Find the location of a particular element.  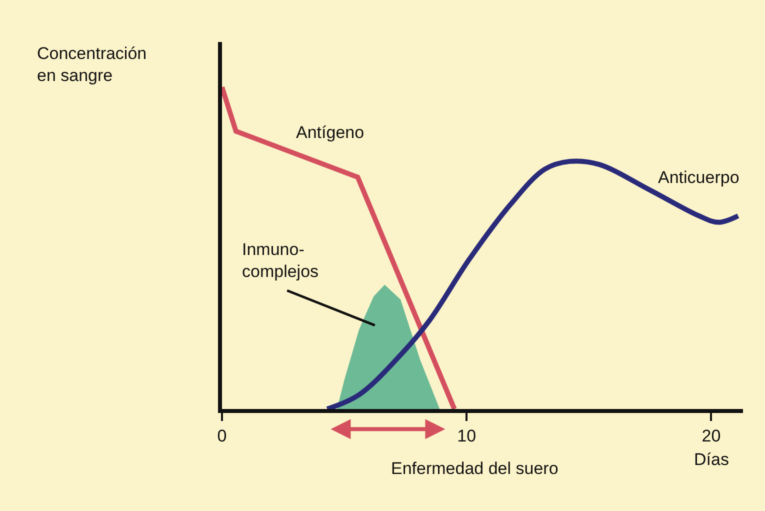

x-tick-label: 10 is located at coordinates (466, 436).